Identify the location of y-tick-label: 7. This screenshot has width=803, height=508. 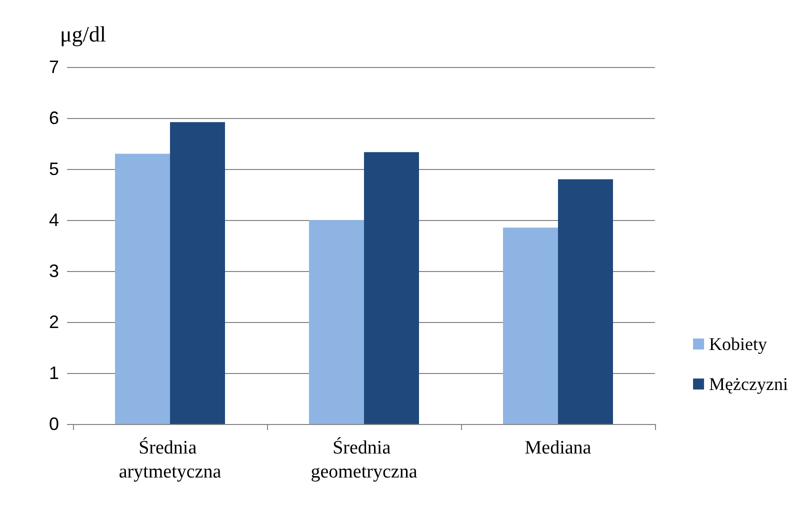
(53, 67).